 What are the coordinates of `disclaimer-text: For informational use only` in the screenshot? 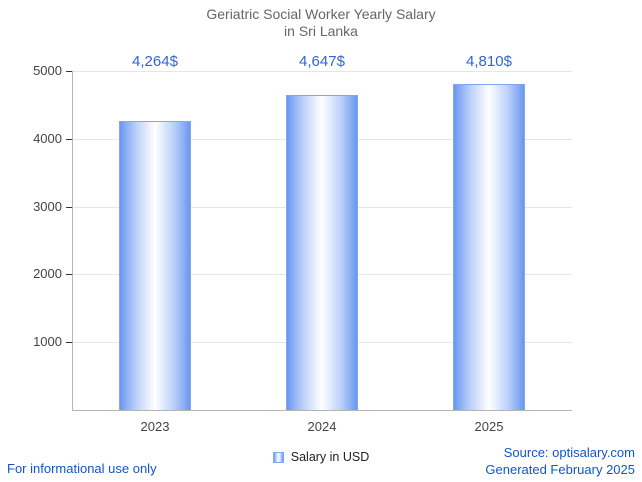 It's located at (82, 468).